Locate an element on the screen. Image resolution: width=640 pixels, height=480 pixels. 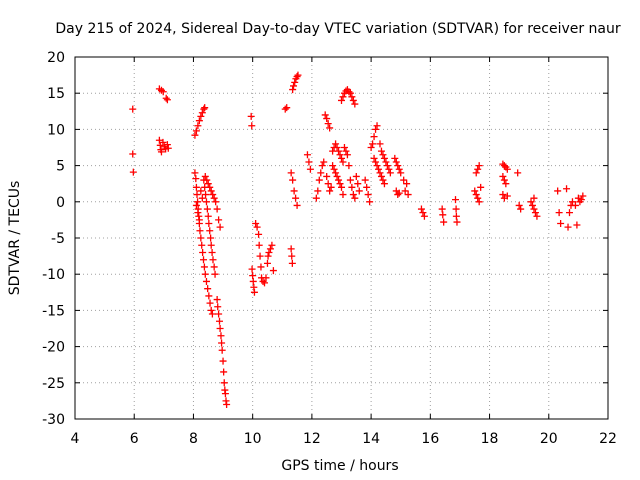
y-tick-label: -15 is located at coordinates (53, 311).